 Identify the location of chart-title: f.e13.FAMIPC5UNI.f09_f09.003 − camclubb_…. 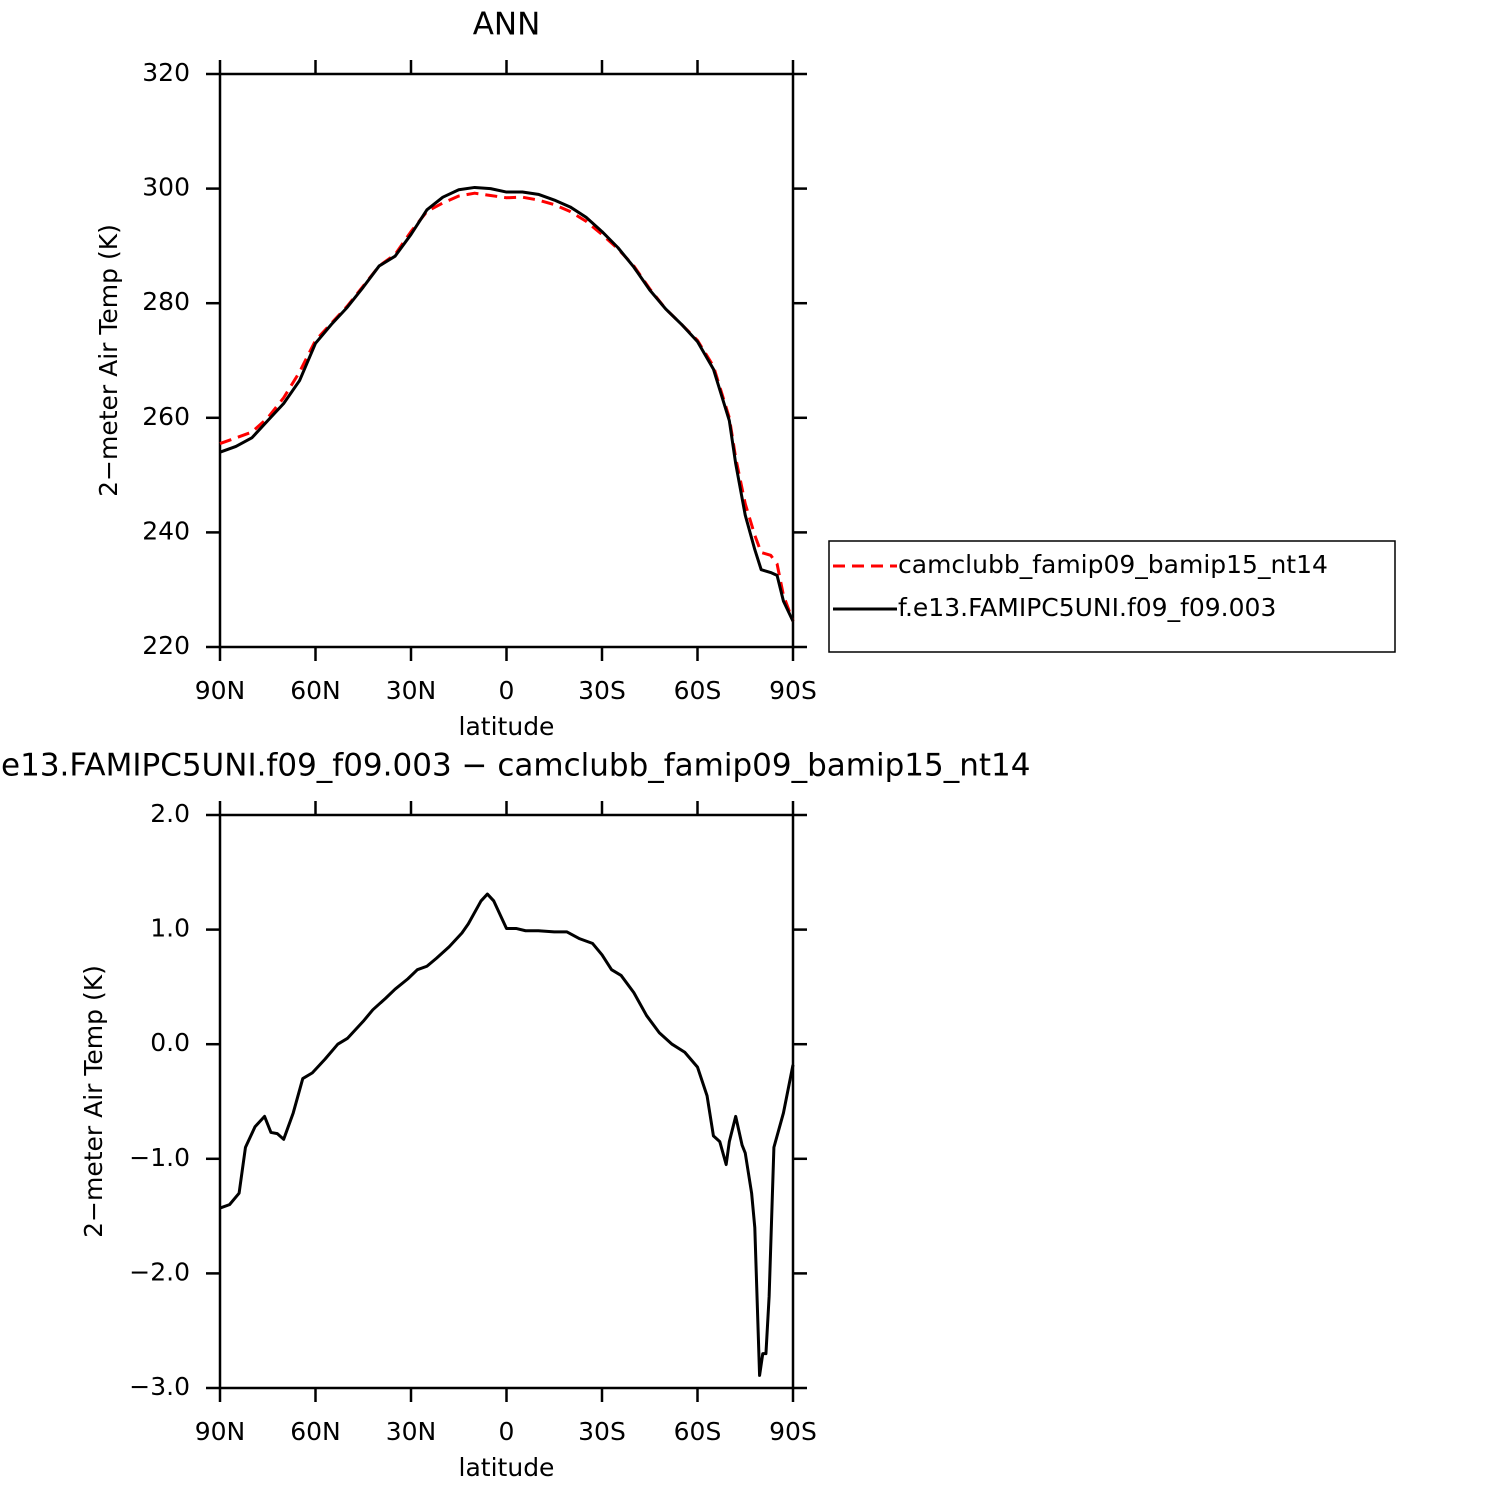
(515, 766).